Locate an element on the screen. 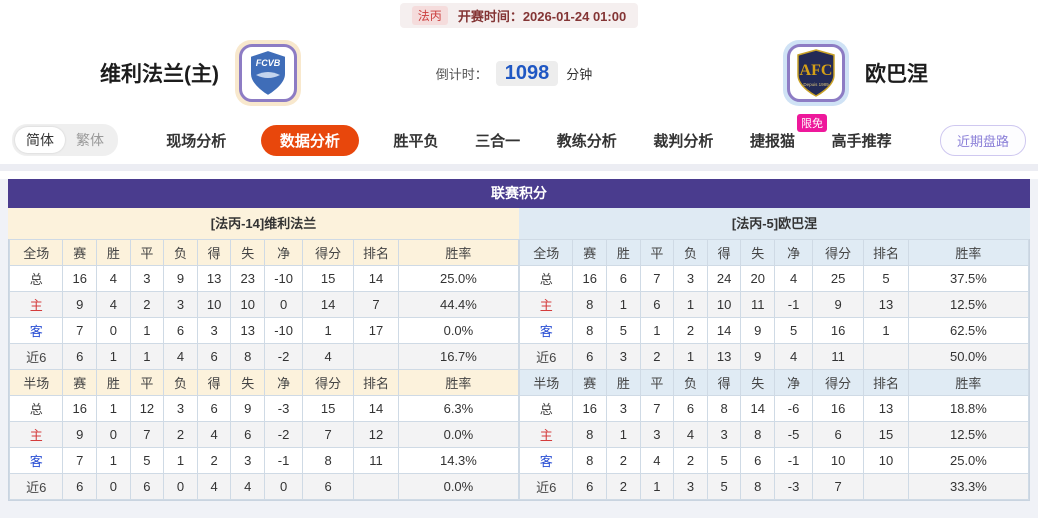  stat-cell: 11 is located at coordinates (376, 460).